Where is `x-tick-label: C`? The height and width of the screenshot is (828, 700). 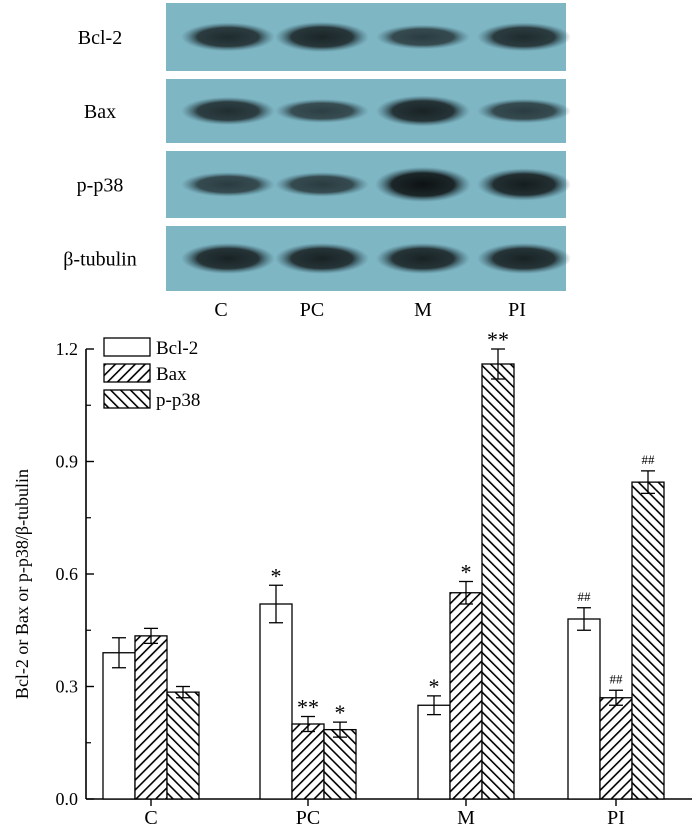
x-tick-label: C is located at coordinates (150, 817).